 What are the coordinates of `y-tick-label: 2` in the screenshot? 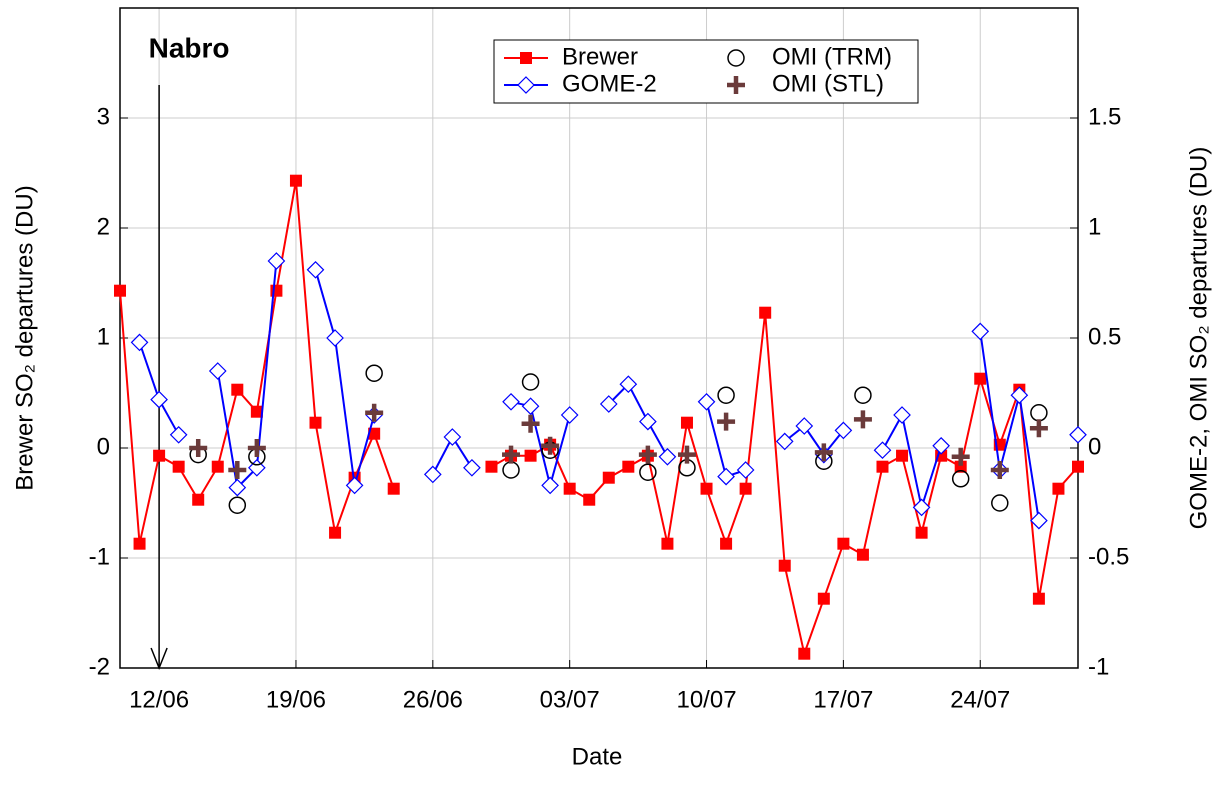 It's located at (103, 226).